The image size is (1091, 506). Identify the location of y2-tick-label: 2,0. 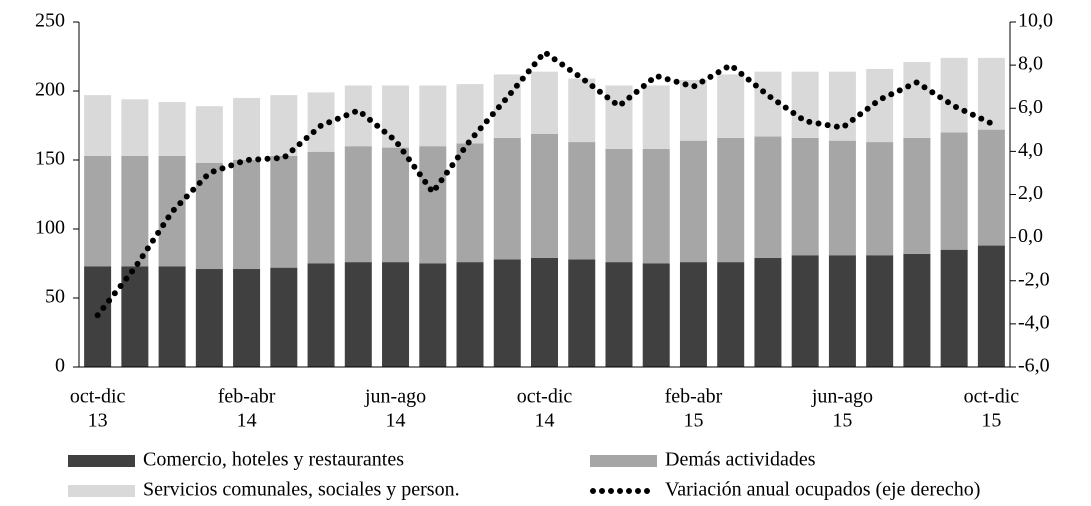
(1030, 193).